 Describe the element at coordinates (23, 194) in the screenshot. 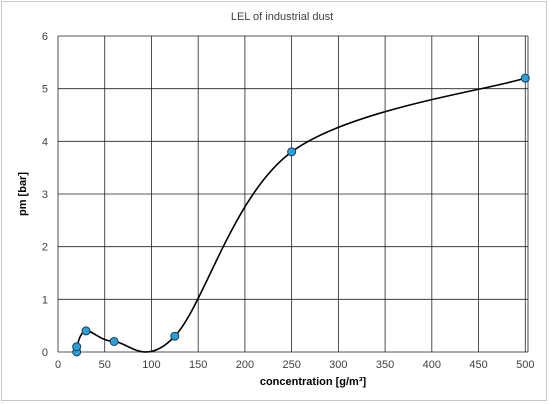

I see `y-axis-label: pm [bar]` at that location.